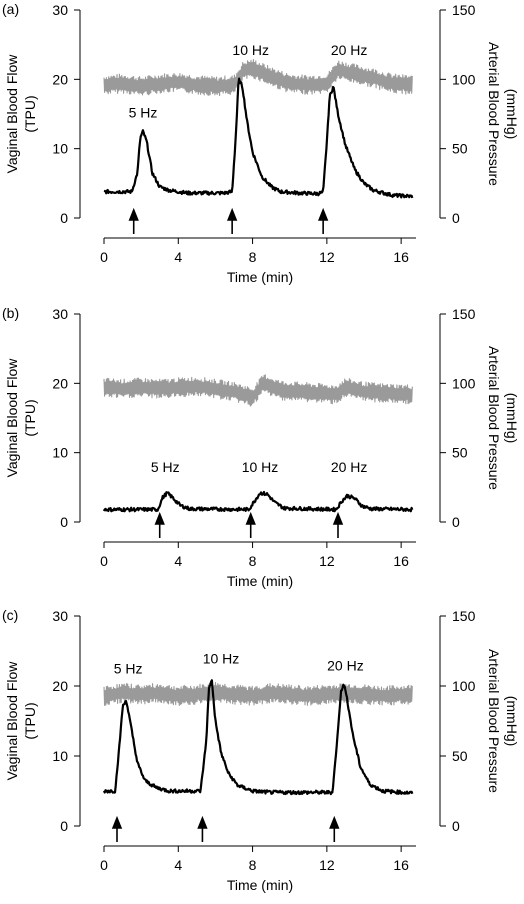  Describe the element at coordinates (10, 615) in the screenshot. I see `panel-label: (c)` at that location.